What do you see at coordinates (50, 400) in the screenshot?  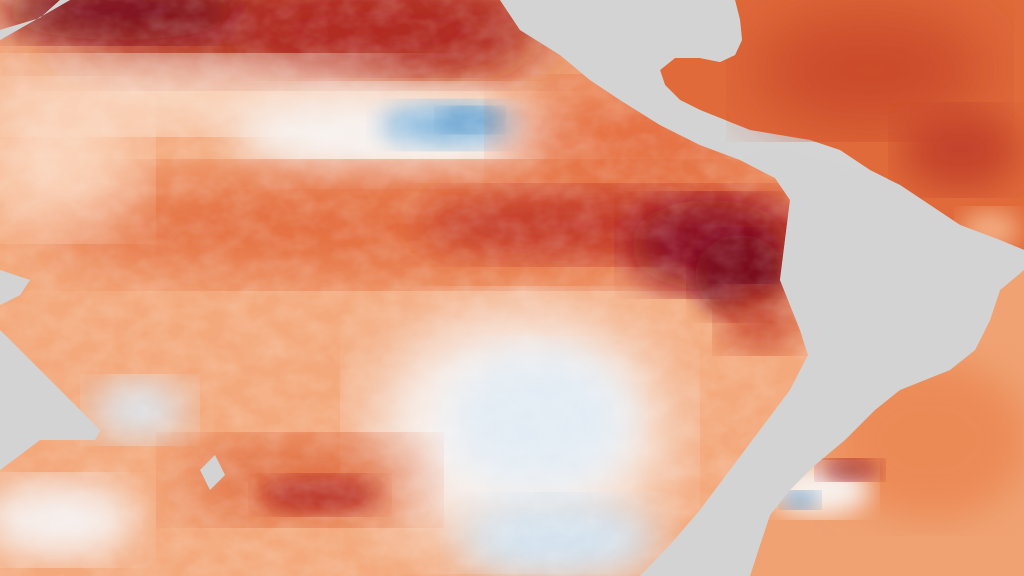 I see `australia-landmass` at bounding box center [50, 400].